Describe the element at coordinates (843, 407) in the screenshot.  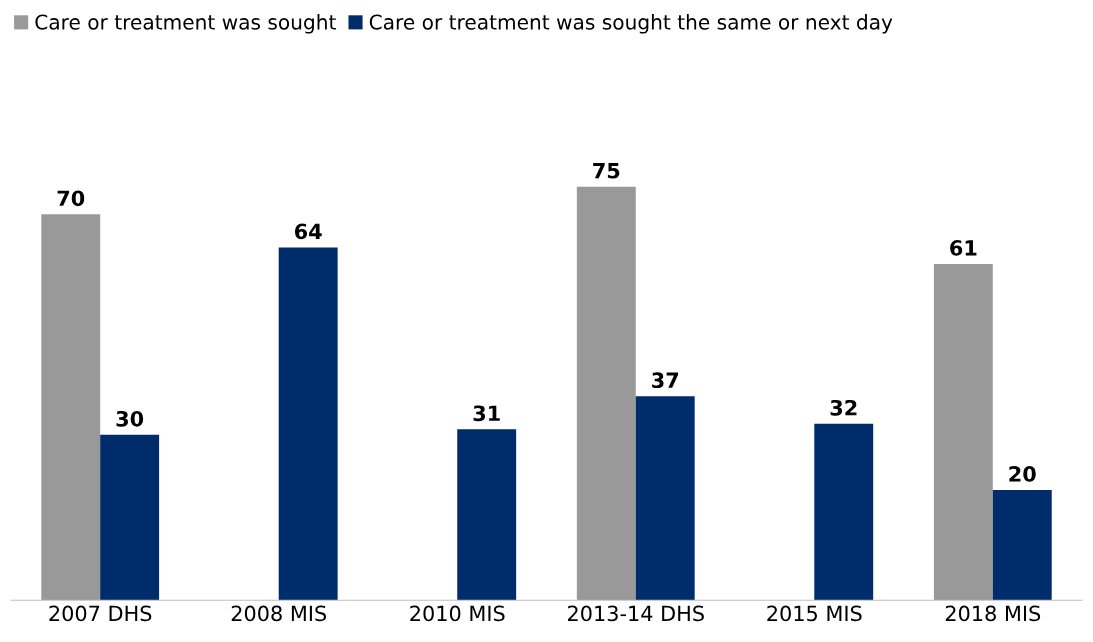
I see `data-label: 32` at that location.